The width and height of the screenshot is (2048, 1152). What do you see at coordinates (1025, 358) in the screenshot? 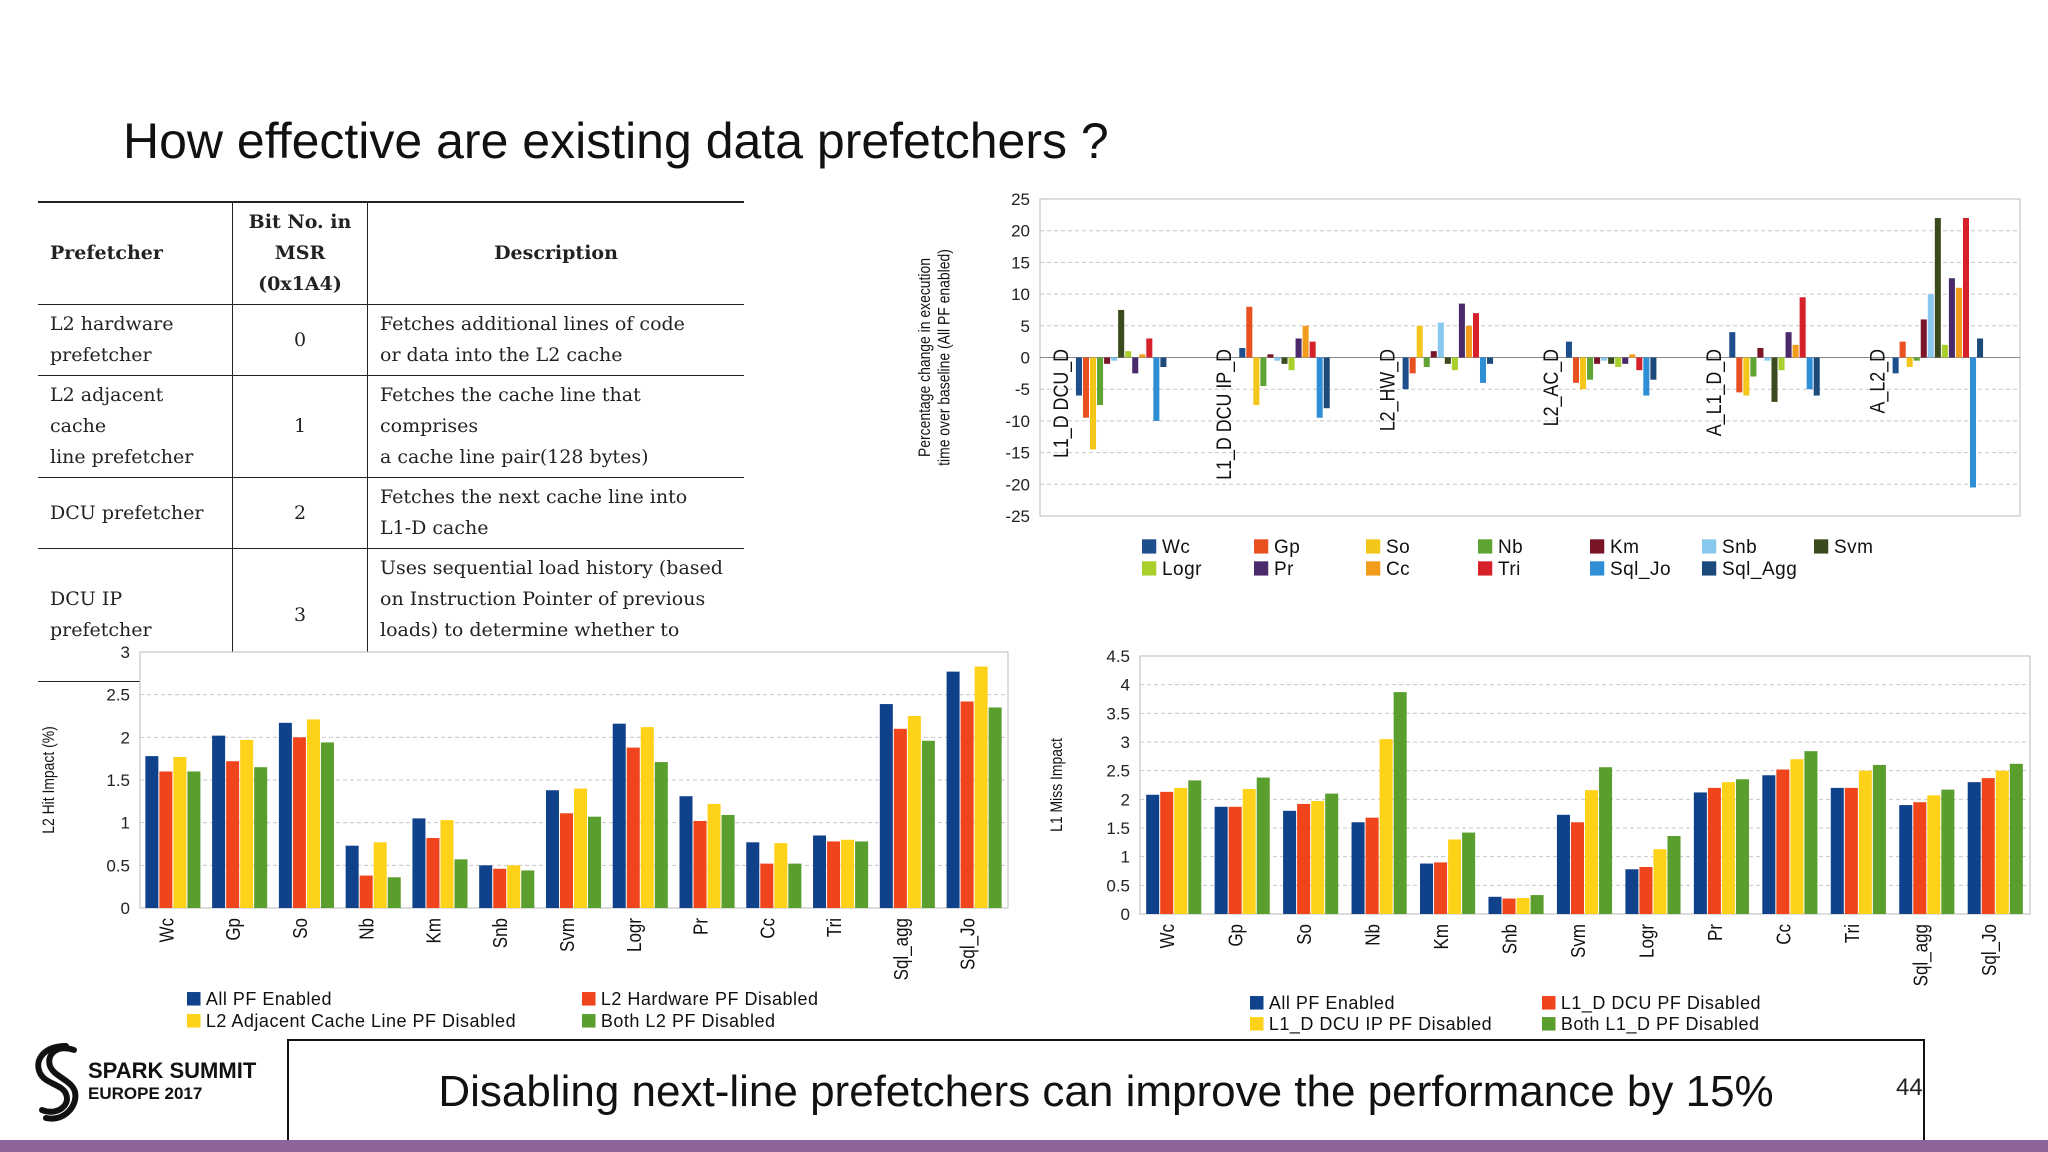
I see `y-tick-label: 0` at bounding box center [1025, 358].